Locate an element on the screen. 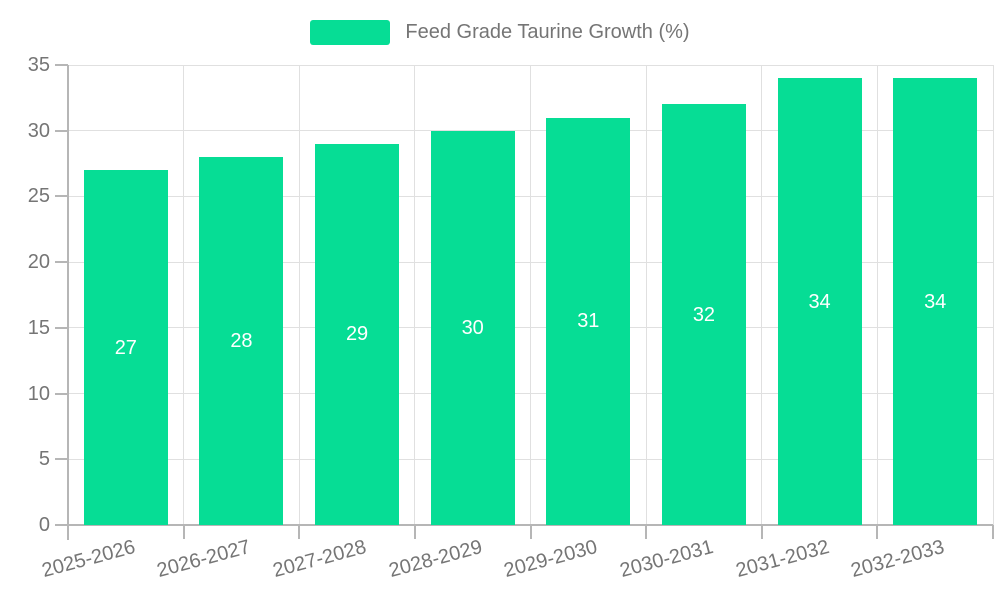 The image size is (1000, 600). y-axis-label: 20 is located at coordinates (38, 262).